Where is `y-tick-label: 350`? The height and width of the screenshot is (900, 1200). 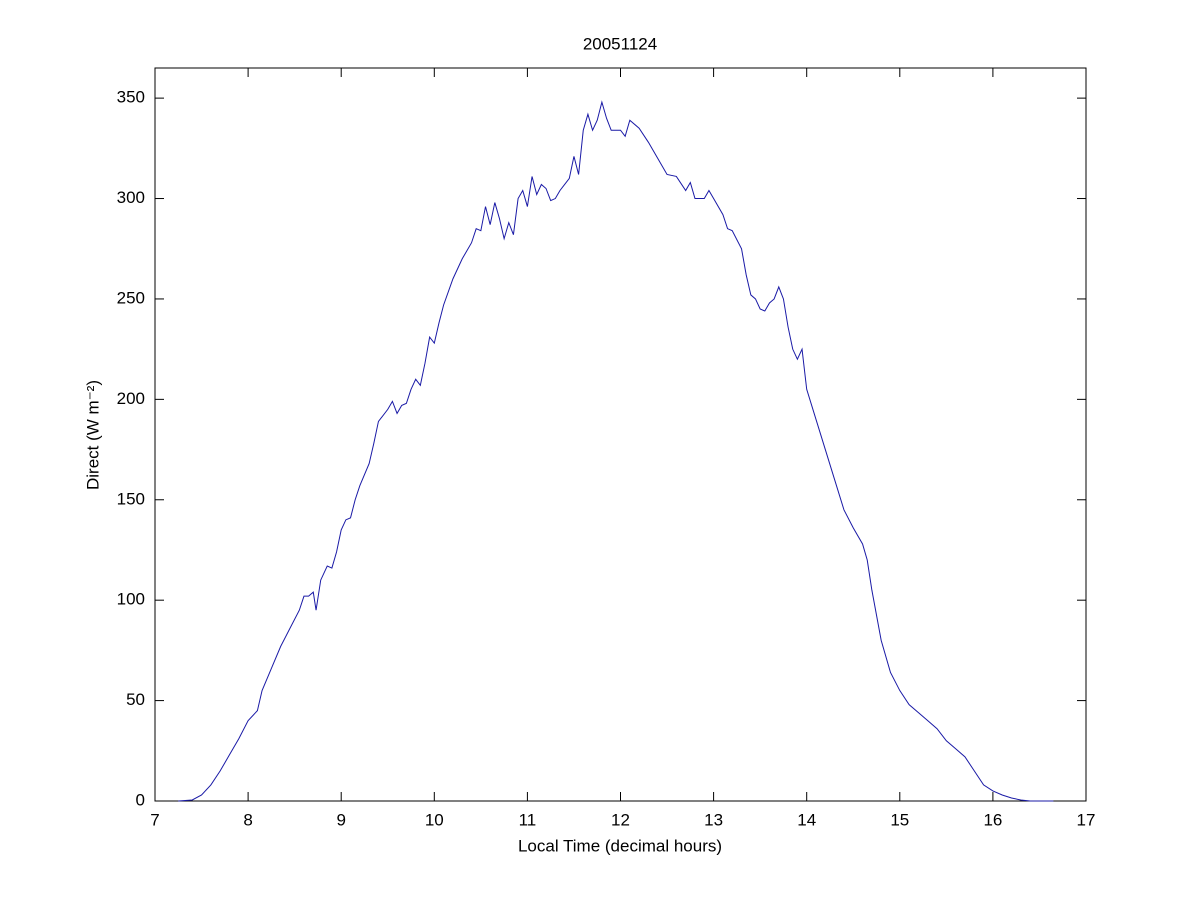
y-tick-label: 350 is located at coordinates (131, 97).